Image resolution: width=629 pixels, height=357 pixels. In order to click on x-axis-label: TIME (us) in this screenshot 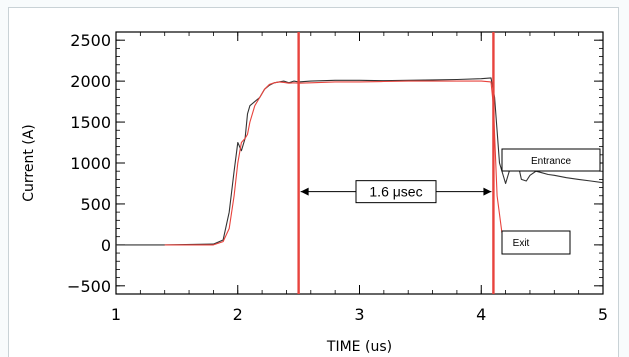, I will do `click(359, 347)`.